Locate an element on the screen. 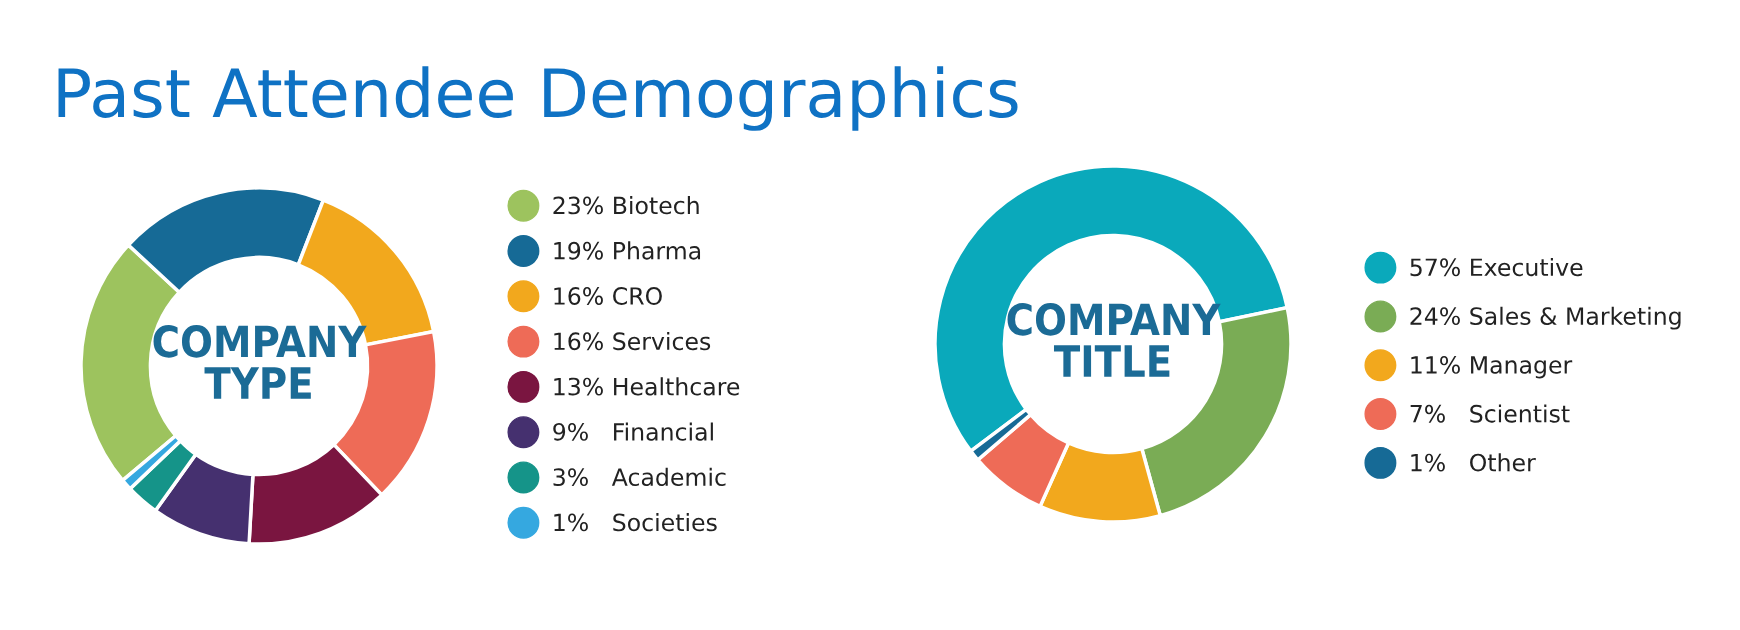 Image resolution: width=1740 pixels, height=630 pixels. legend-label: 24% Sales & Marketing is located at coordinates (1545, 318).